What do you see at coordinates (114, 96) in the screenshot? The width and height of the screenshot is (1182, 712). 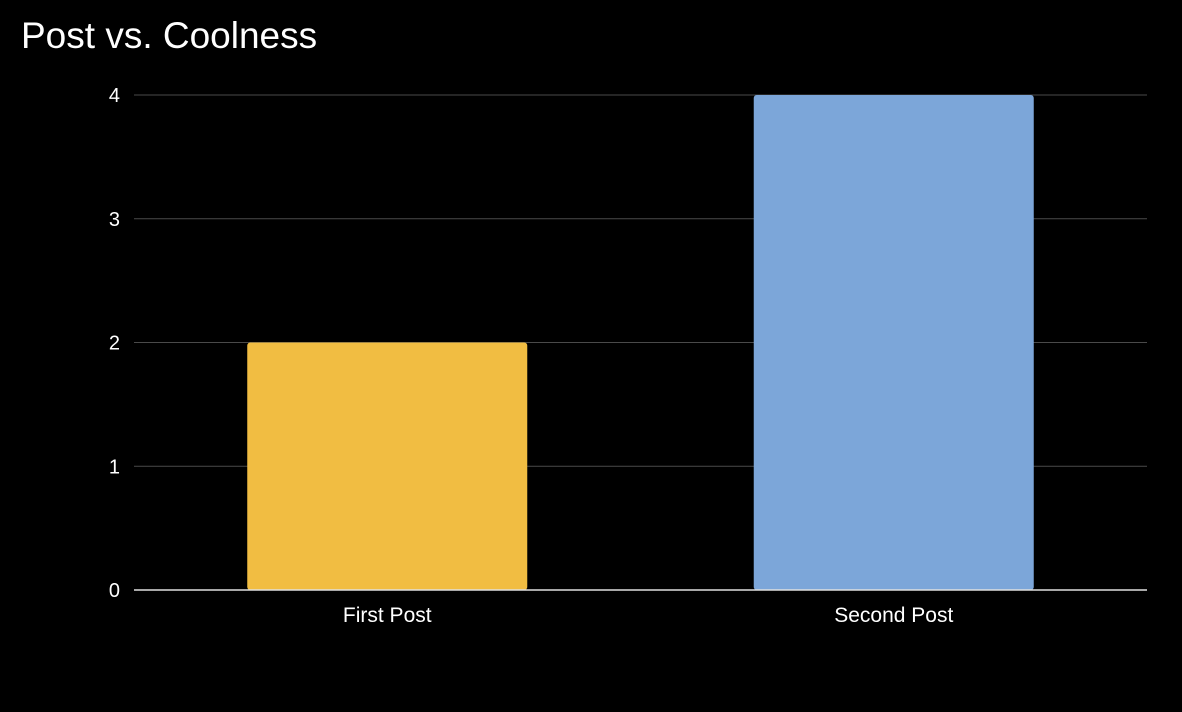 I see `y-tick-label: 4` at bounding box center [114, 96].